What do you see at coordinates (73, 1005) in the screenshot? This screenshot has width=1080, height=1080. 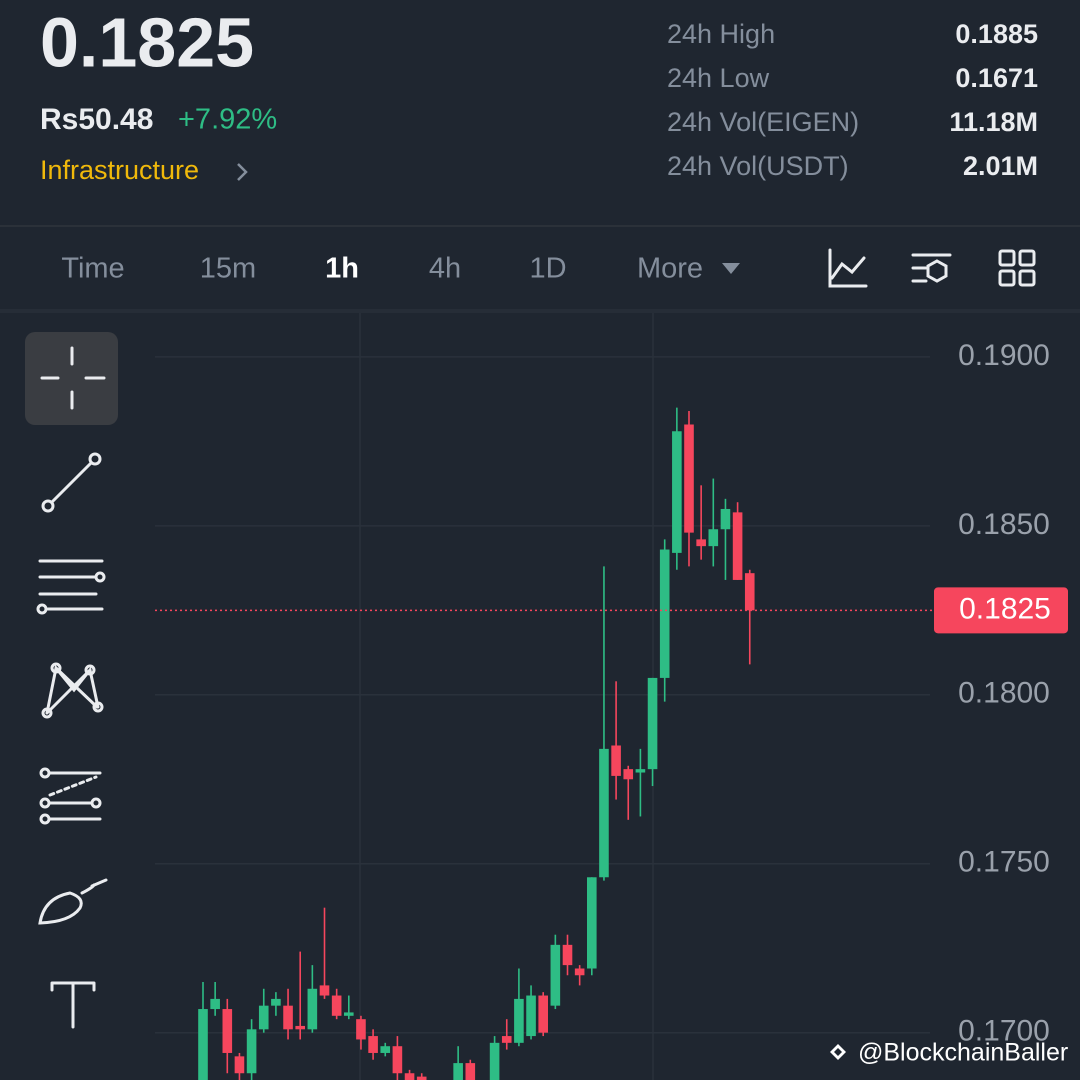 I see `text-tool` at bounding box center [73, 1005].